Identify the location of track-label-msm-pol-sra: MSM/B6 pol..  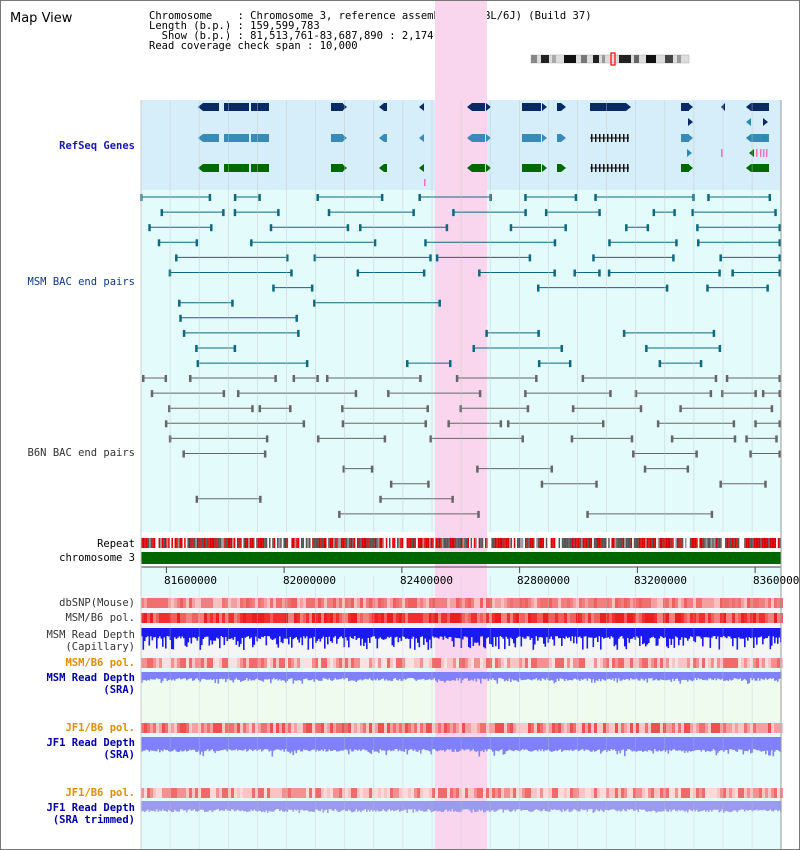
(100, 663).